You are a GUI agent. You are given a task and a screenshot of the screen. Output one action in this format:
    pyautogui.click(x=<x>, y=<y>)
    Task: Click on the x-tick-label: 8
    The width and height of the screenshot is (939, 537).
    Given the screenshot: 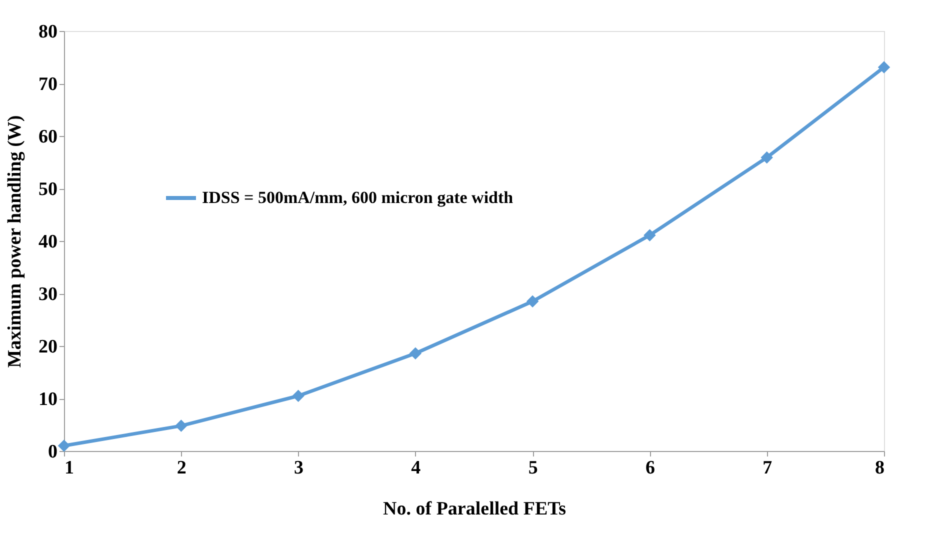 What is the action you would take?
    pyautogui.click(x=879, y=468)
    